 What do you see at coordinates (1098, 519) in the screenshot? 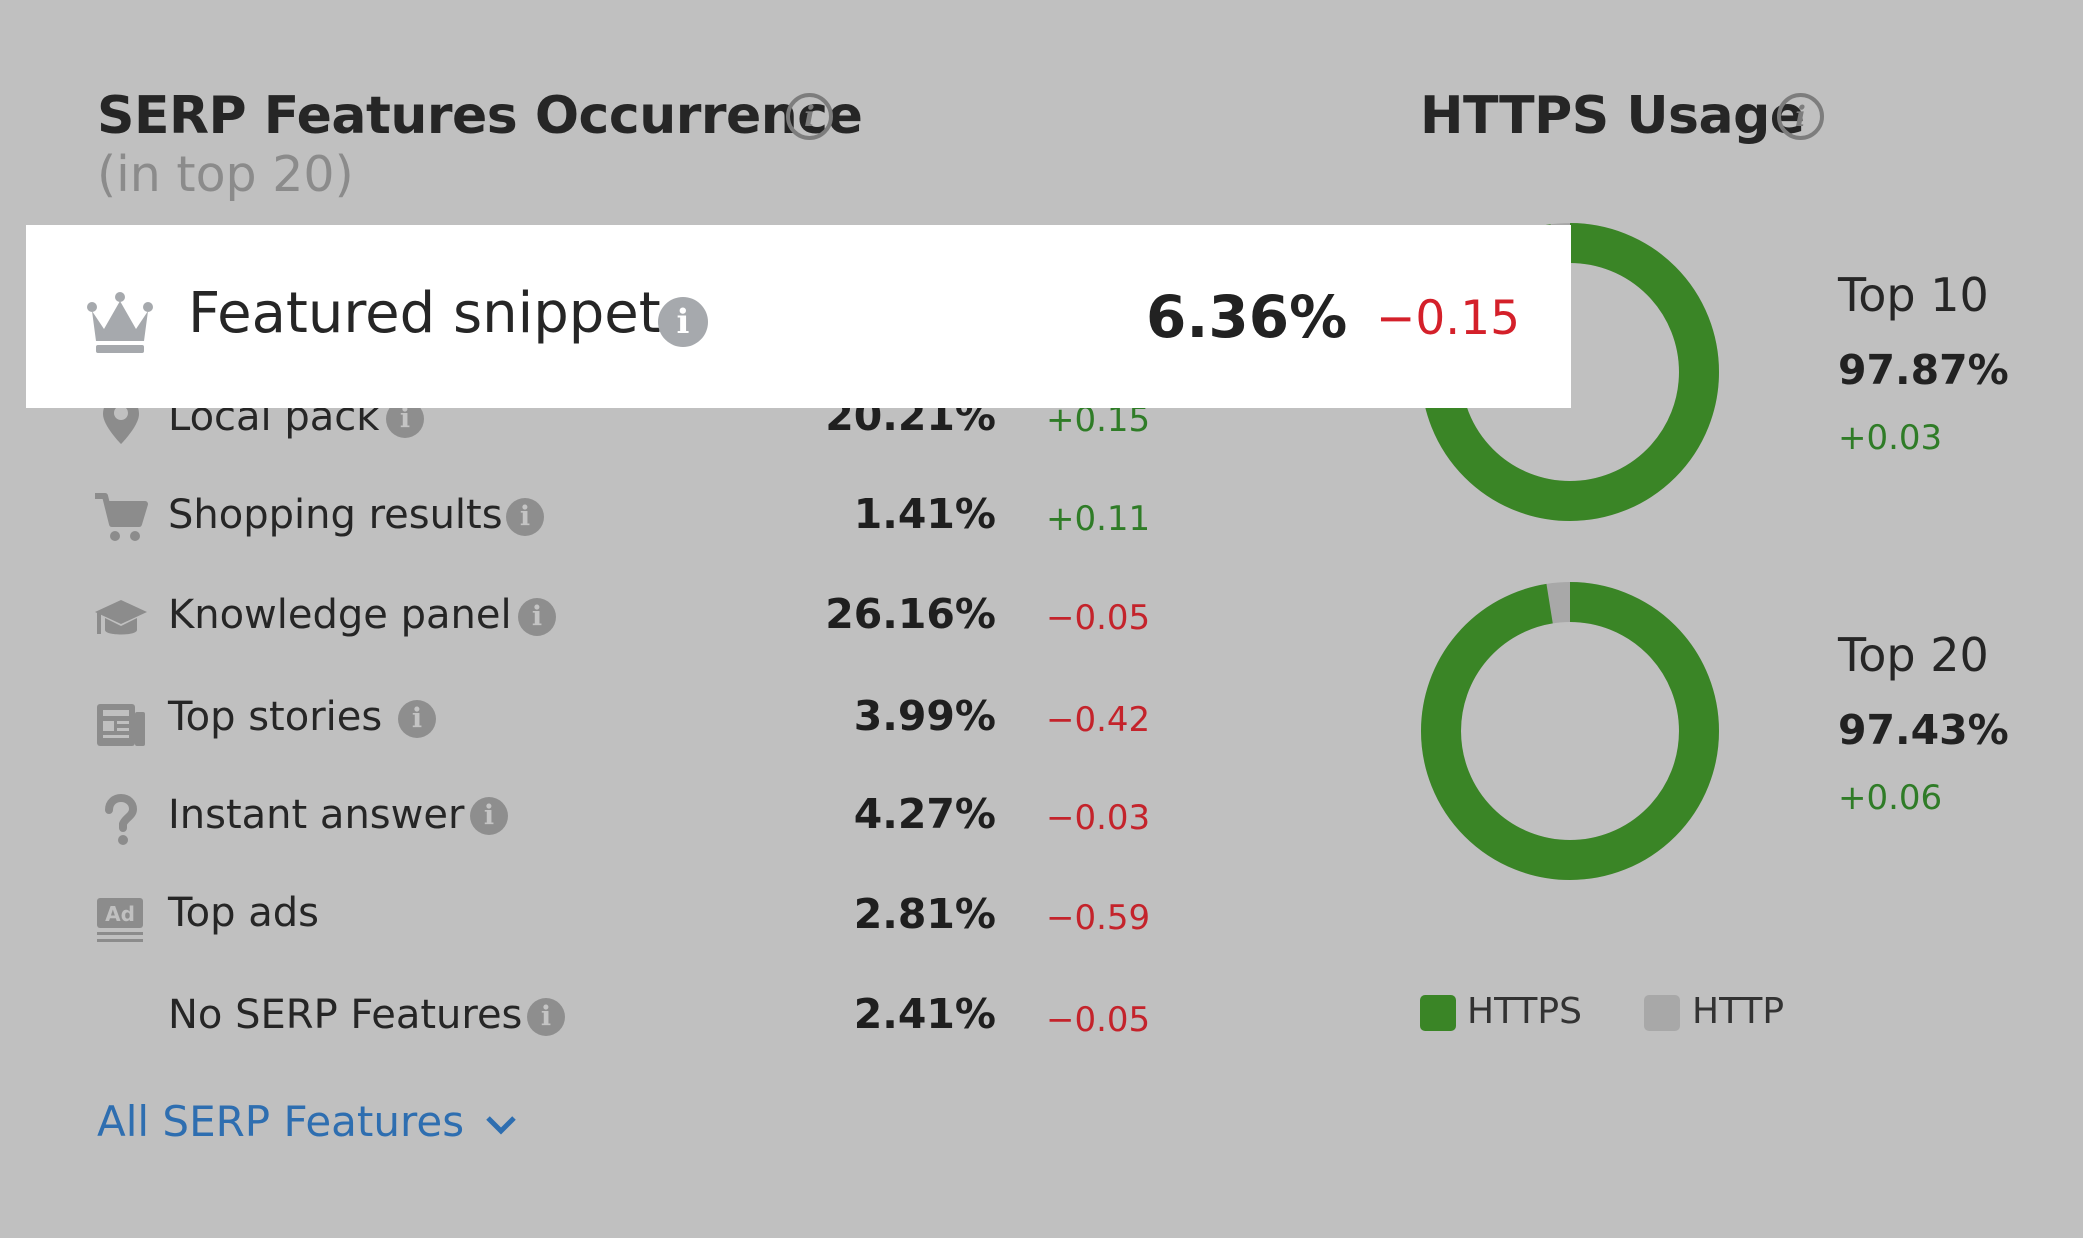
I see `row-delta-shopping-results: +0.11` at bounding box center [1098, 519].